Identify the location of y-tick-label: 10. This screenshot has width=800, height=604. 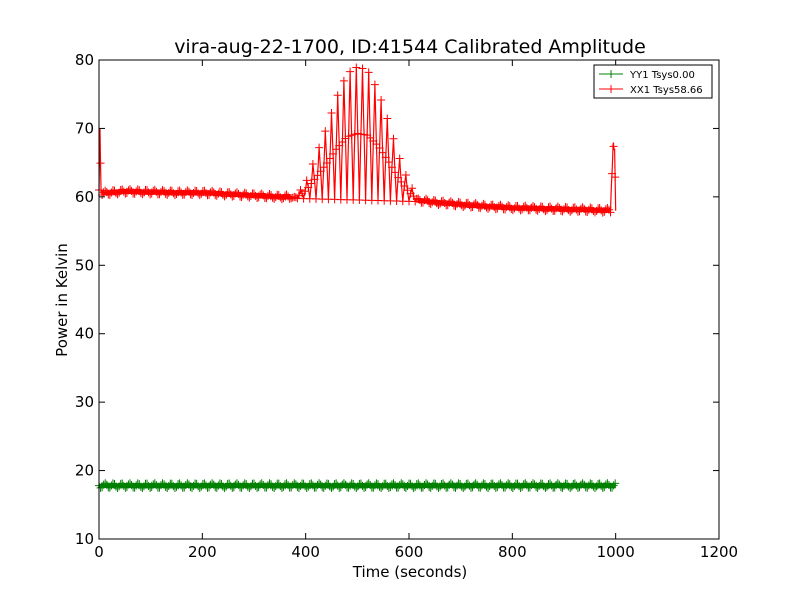
(84, 539).